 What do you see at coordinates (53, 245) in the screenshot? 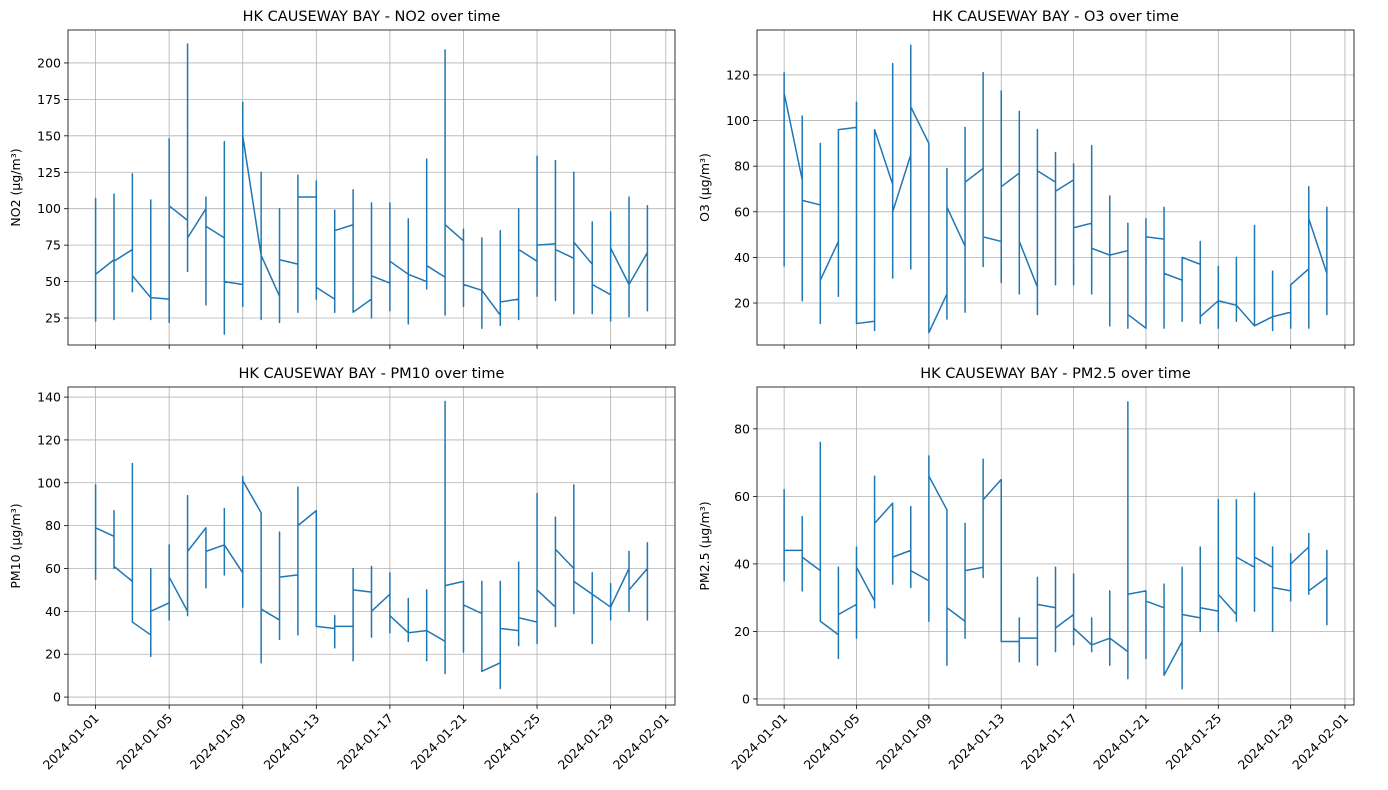
I see `y-tick-label: 75` at bounding box center [53, 245].